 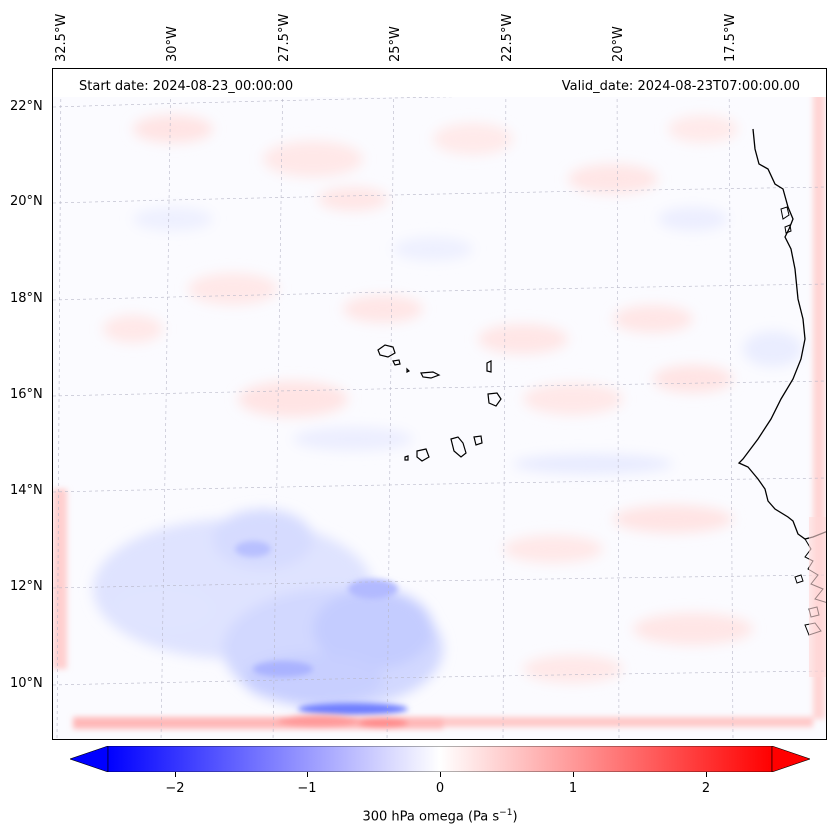 What do you see at coordinates (26, 201) in the screenshot?
I see `lat-label-20n: 20°N` at bounding box center [26, 201].